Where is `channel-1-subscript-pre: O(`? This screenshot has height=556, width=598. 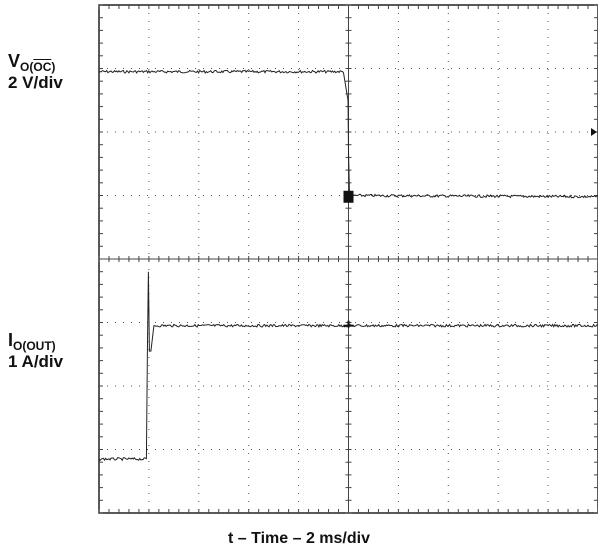 channel-1-subscript-pre: O( is located at coordinates (27, 67).